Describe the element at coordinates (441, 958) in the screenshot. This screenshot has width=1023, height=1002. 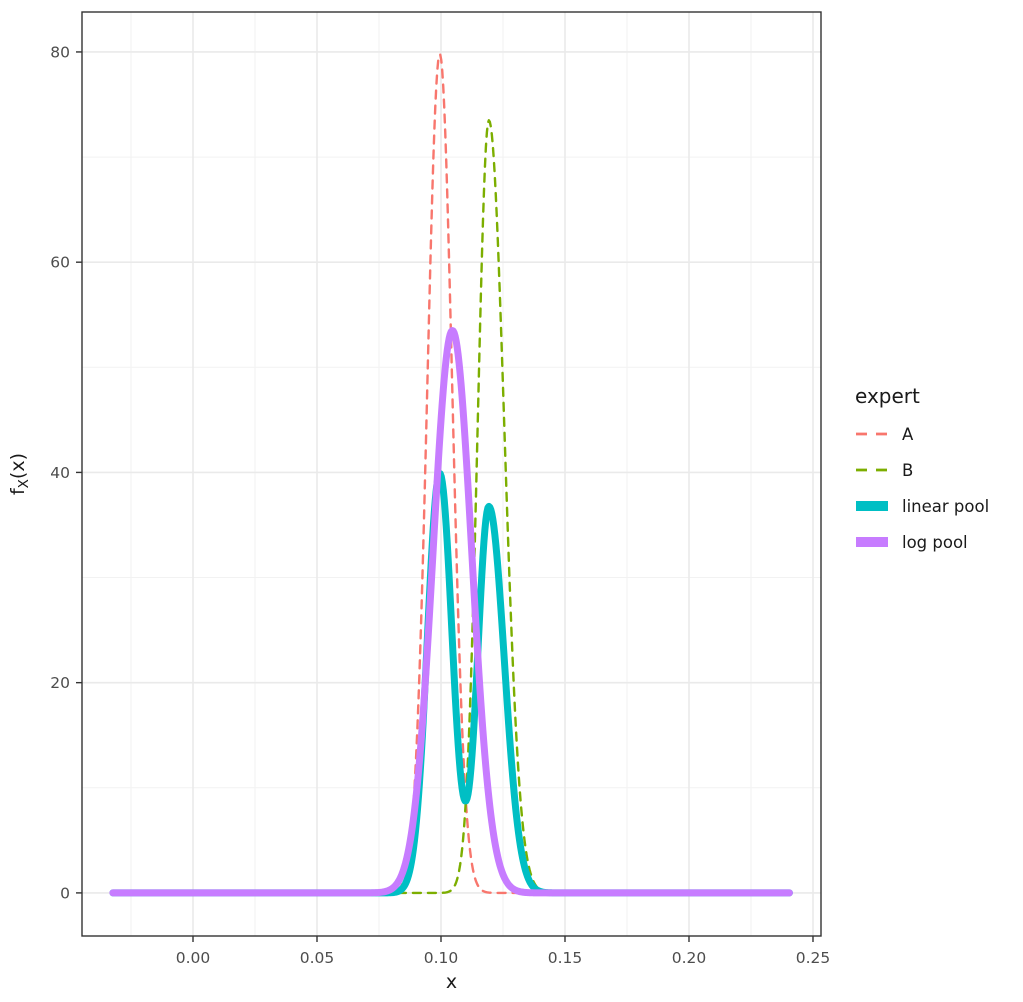
I see `x-tick-label: 0.10` at that location.